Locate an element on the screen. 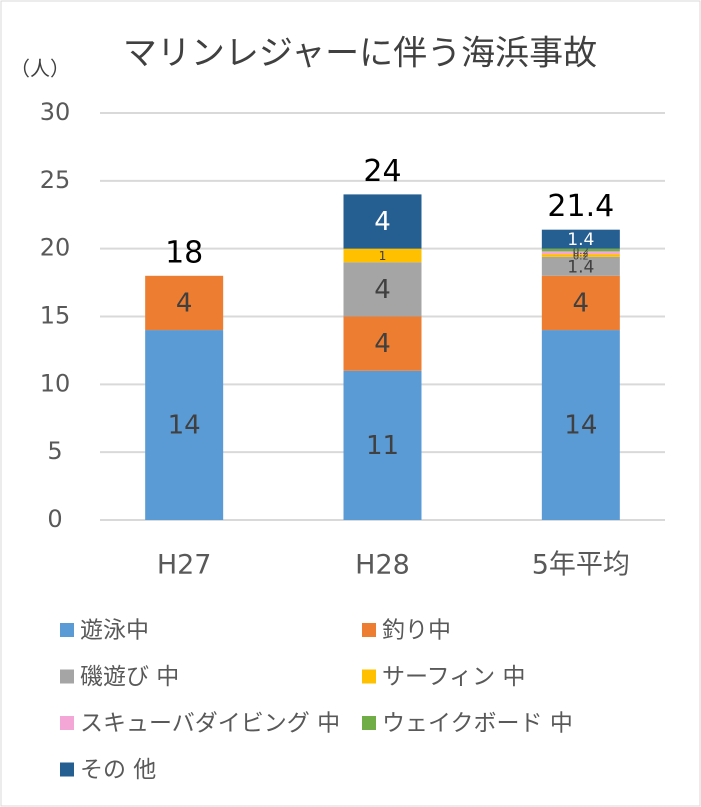  x-tick-label: 5年平均 is located at coordinates (581, 565).